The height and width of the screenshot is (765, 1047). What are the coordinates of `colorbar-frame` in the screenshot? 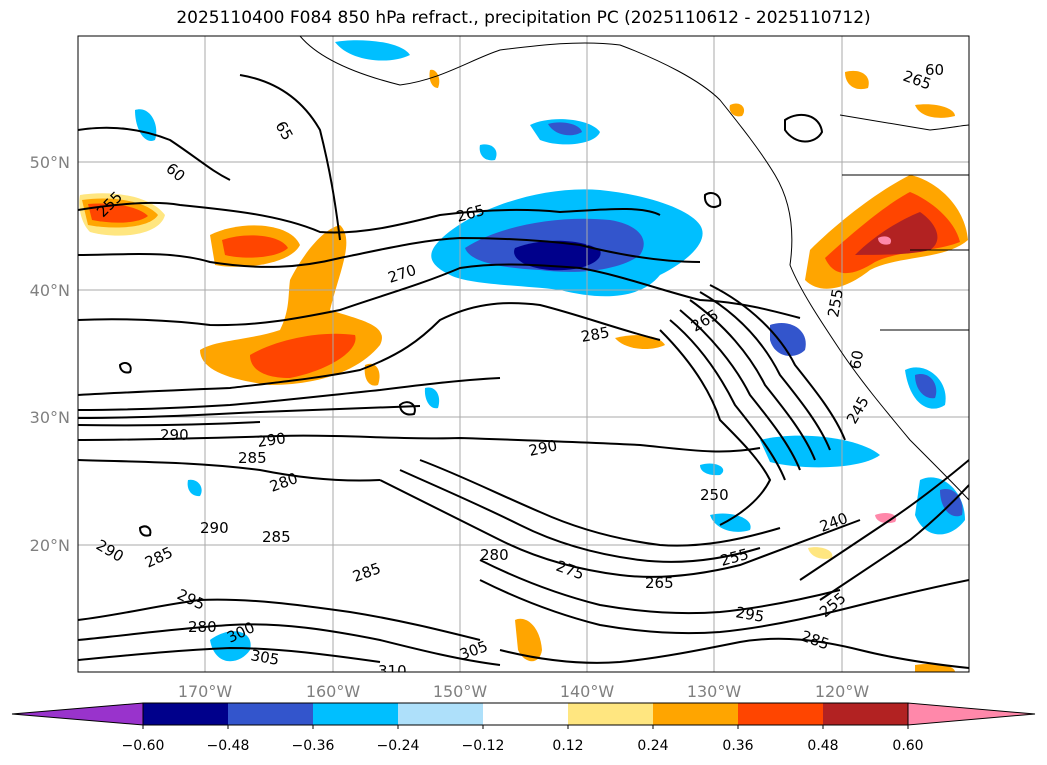 It's located at (525, 714).